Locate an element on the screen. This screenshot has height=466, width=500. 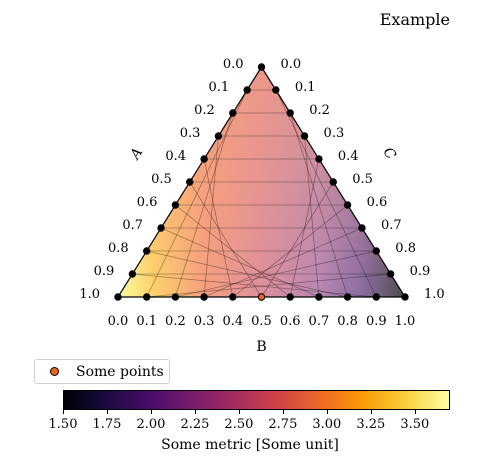
axis-label-a: A is located at coordinates (136, 154).